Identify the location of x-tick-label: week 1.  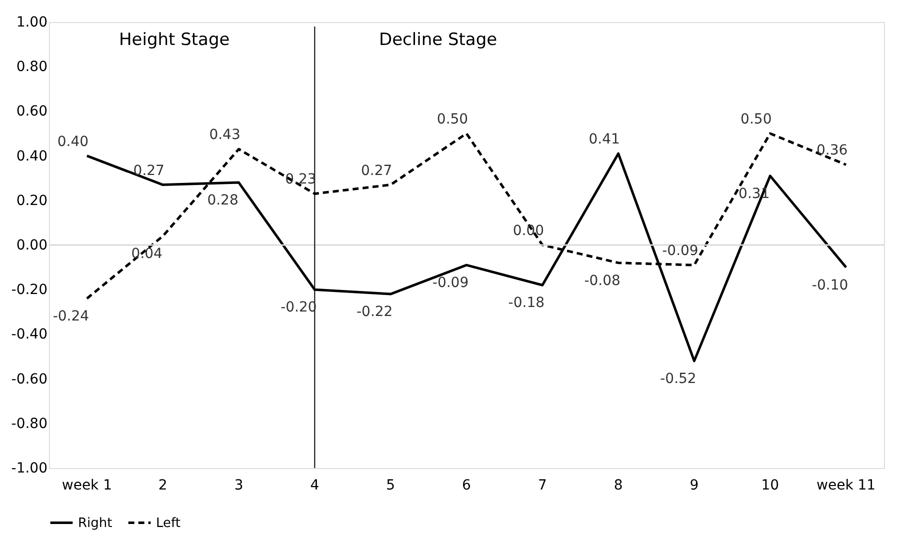
(87, 486).